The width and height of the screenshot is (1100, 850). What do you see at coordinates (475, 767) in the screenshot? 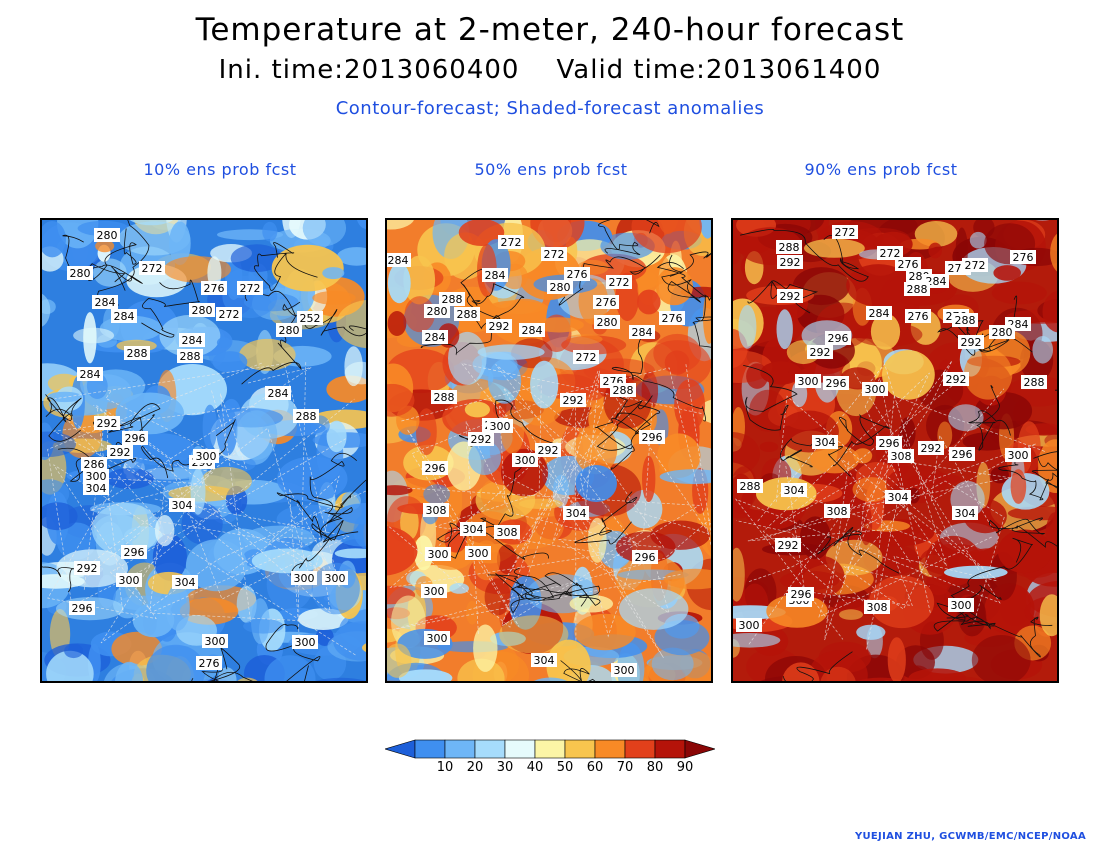
I see `colorbar-tick-label: 20` at bounding box center [475, 767].